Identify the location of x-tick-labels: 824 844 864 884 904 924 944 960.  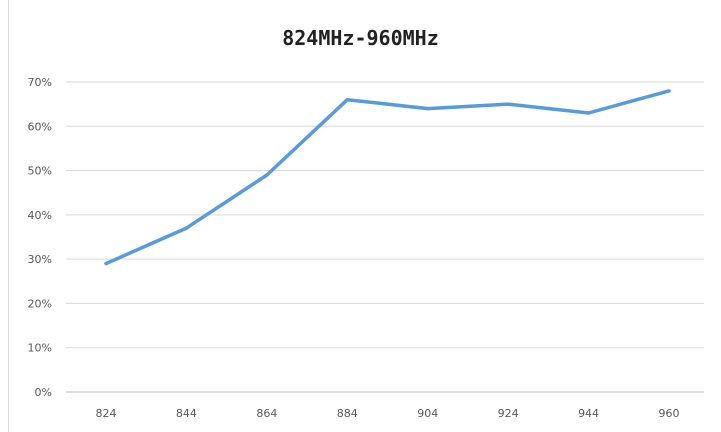
(388, 413).